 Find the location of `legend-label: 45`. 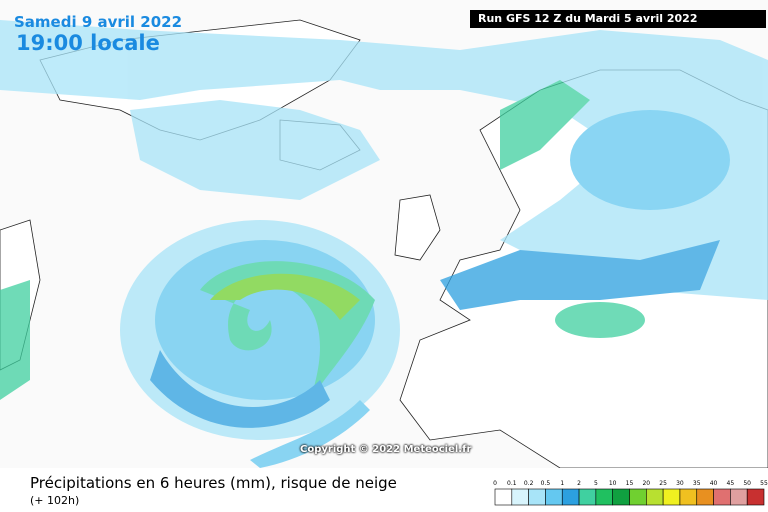

legend-label: 45 is located at coordinates (731, 483).